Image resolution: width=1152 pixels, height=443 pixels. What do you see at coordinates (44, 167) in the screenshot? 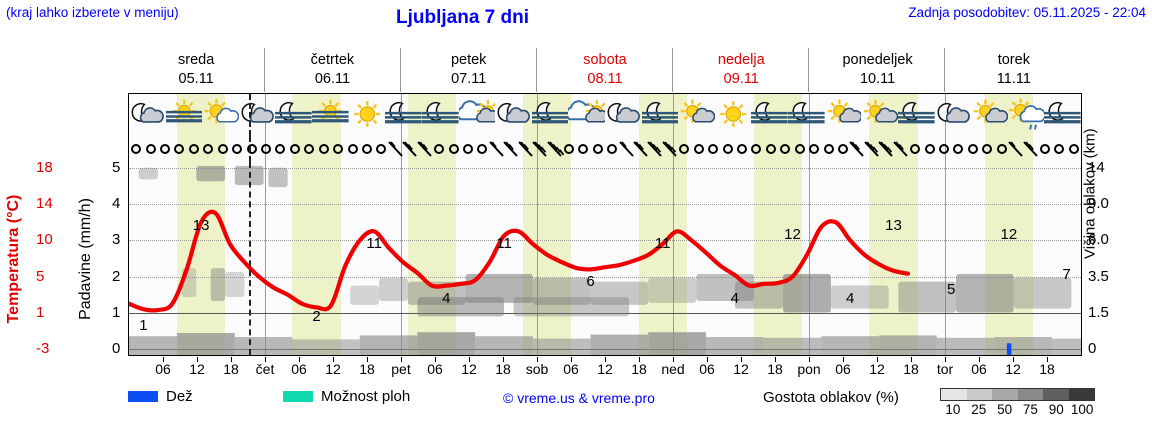
I see `temperature-tick-label: 18` at bounding box center [44, 167].